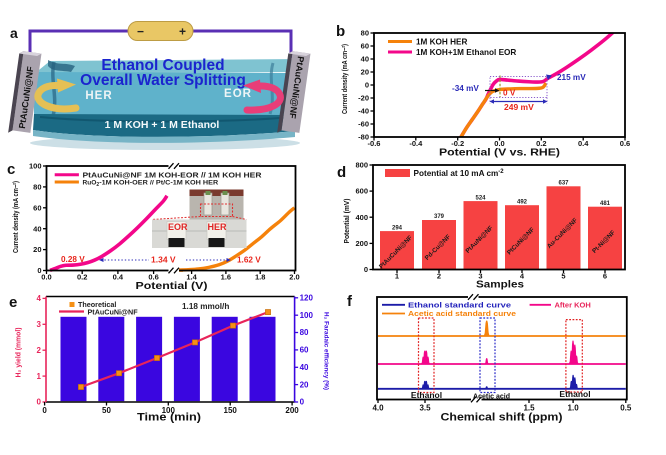  Describe the element at coordinates (363, 137) in the screenshot. I see `svg-text: -80` at that location.